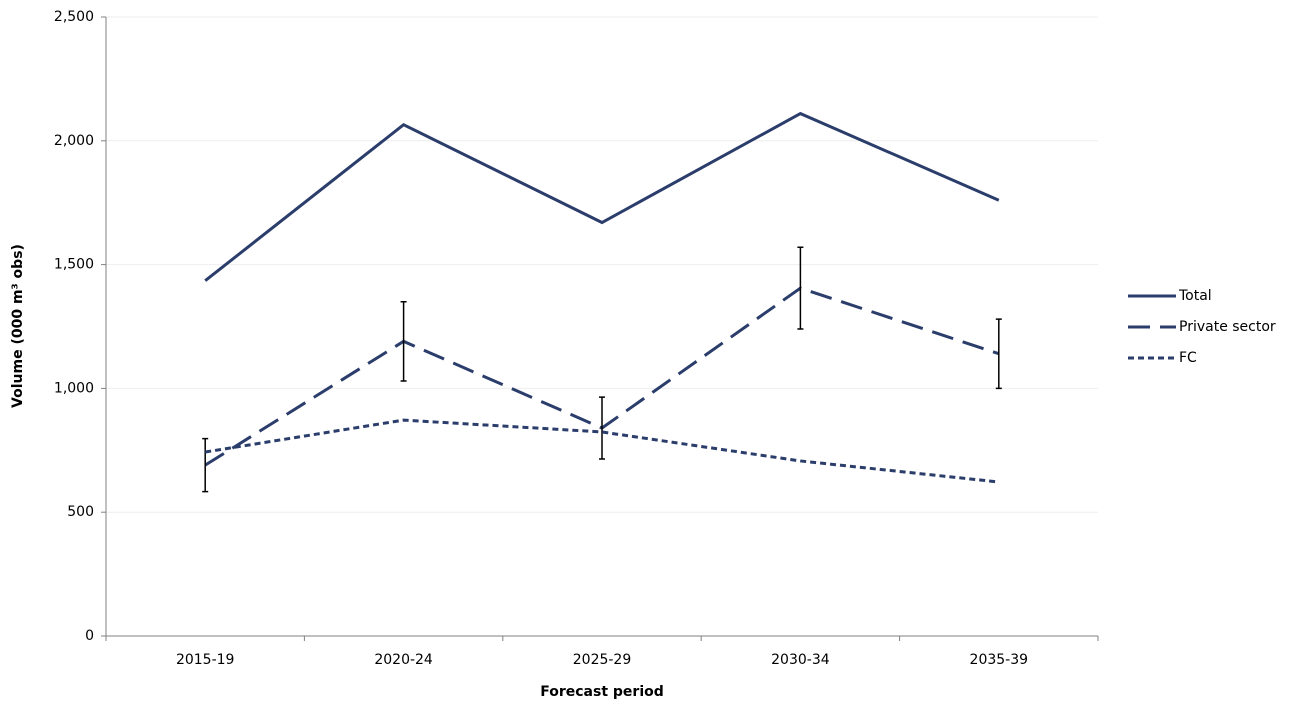 The image size is (1308, 708). Describe the element at coordinates (18, 326) in the screenshot. I see `y-axis-title: Volume (000 m³ obs)` at that location.